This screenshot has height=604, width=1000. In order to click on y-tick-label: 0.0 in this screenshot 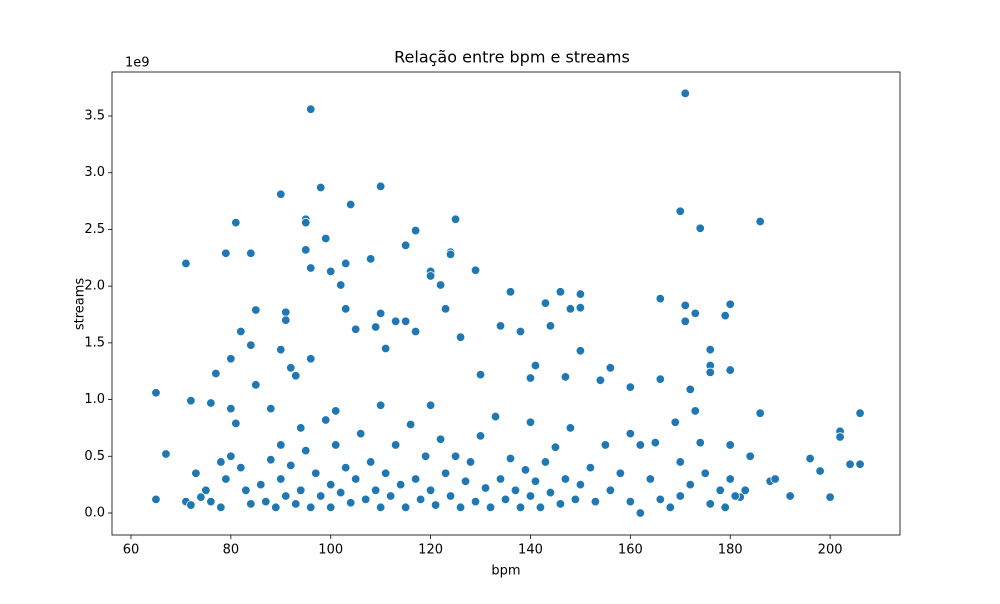, I will do `click(94, 512)`.